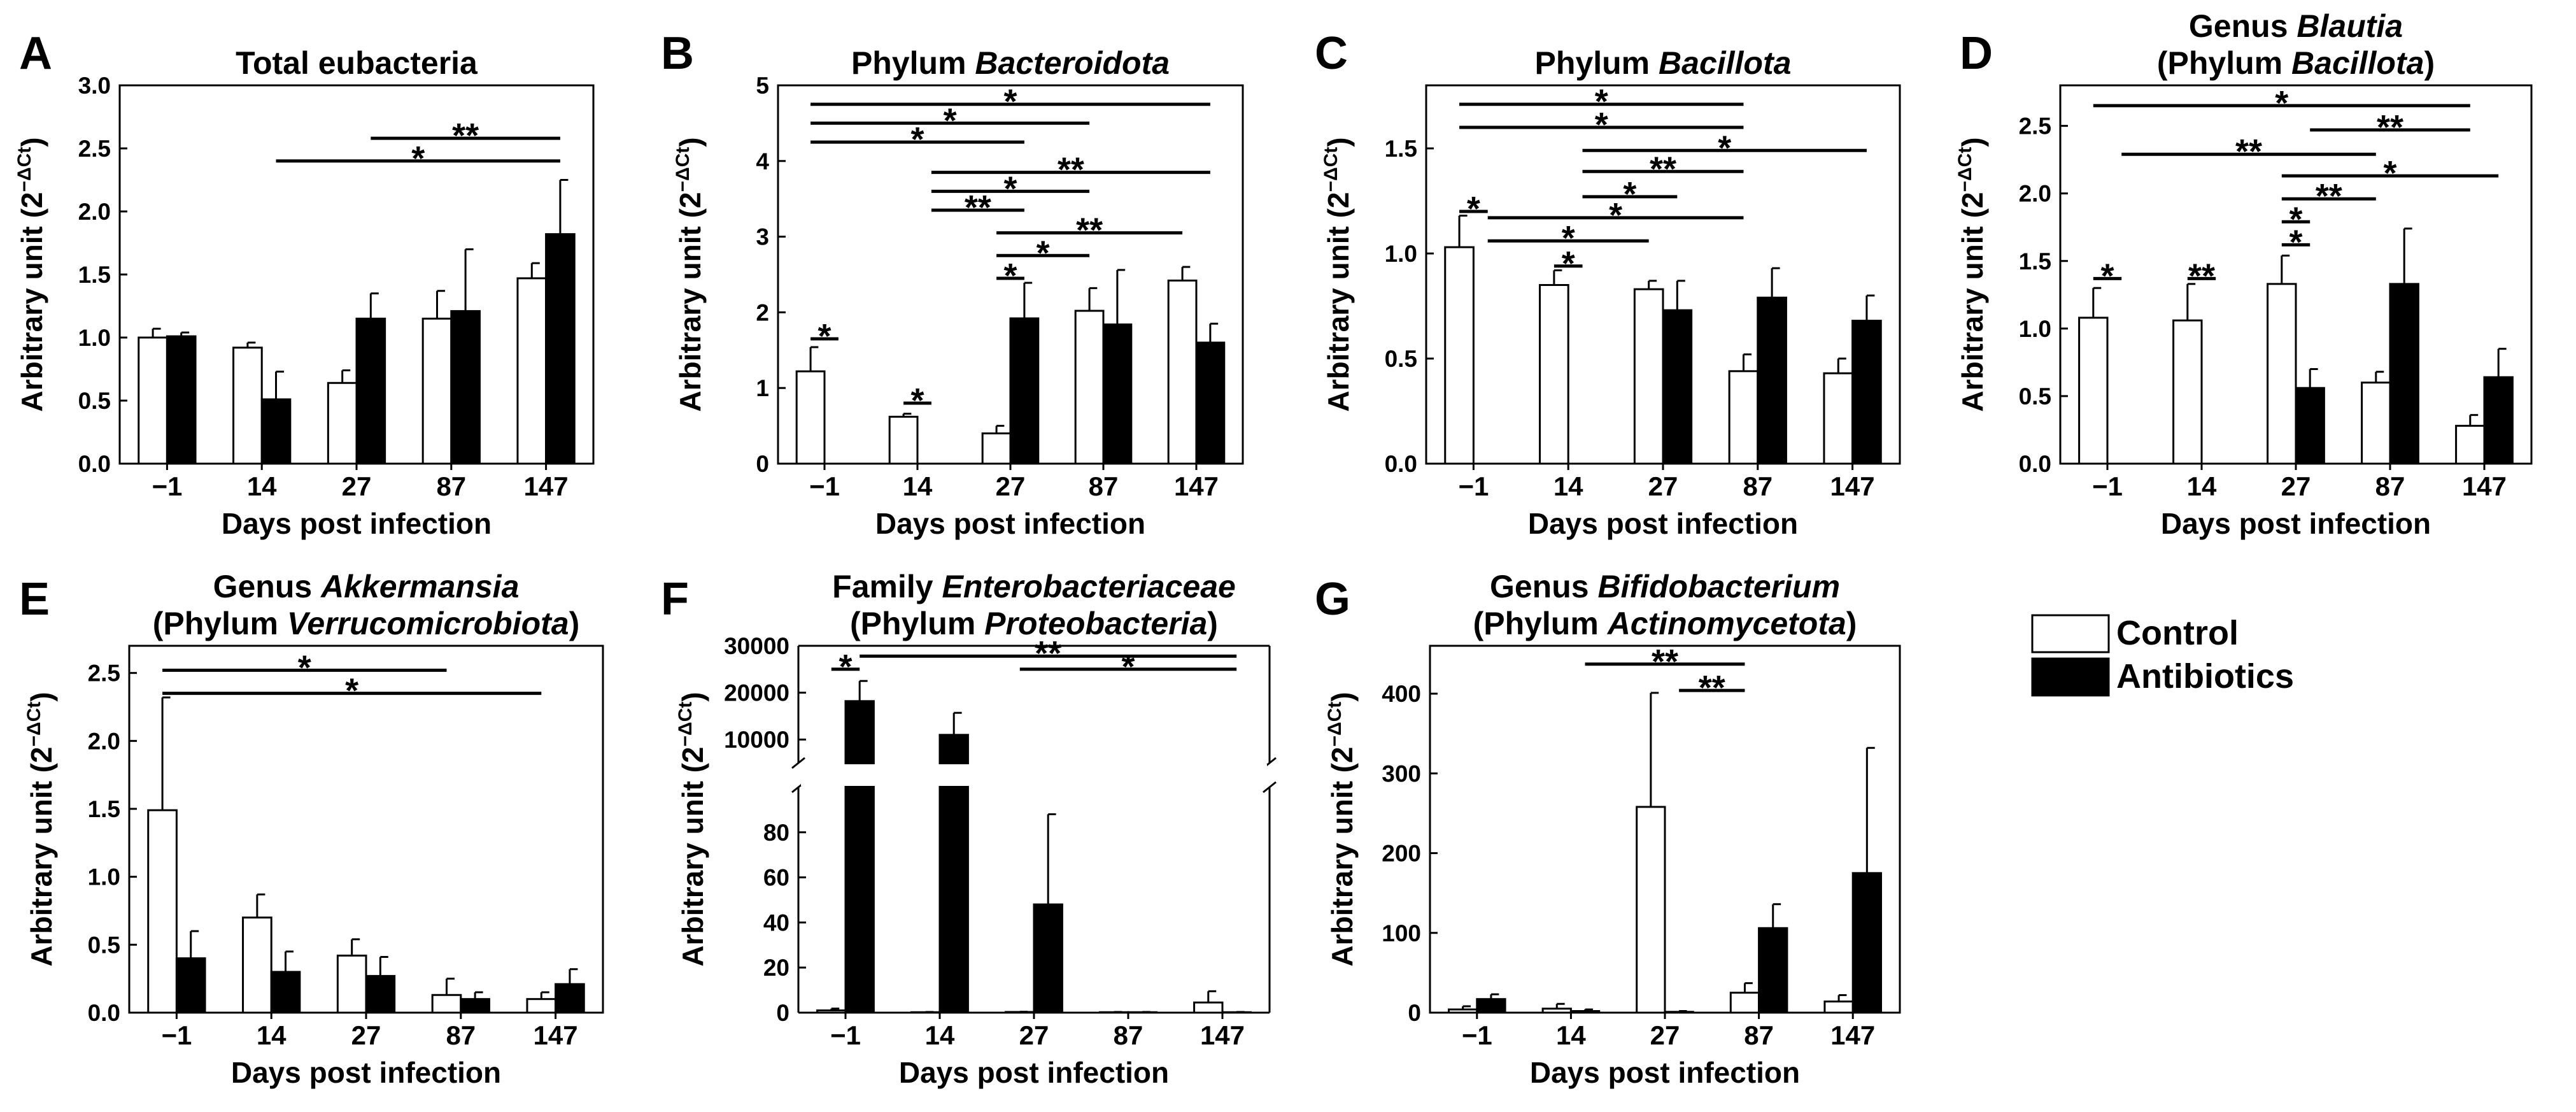  What do you see at coordinates (1331, 53) in the screenshot?
I see `panel-letter: C` at bounding box center [1331, 53].